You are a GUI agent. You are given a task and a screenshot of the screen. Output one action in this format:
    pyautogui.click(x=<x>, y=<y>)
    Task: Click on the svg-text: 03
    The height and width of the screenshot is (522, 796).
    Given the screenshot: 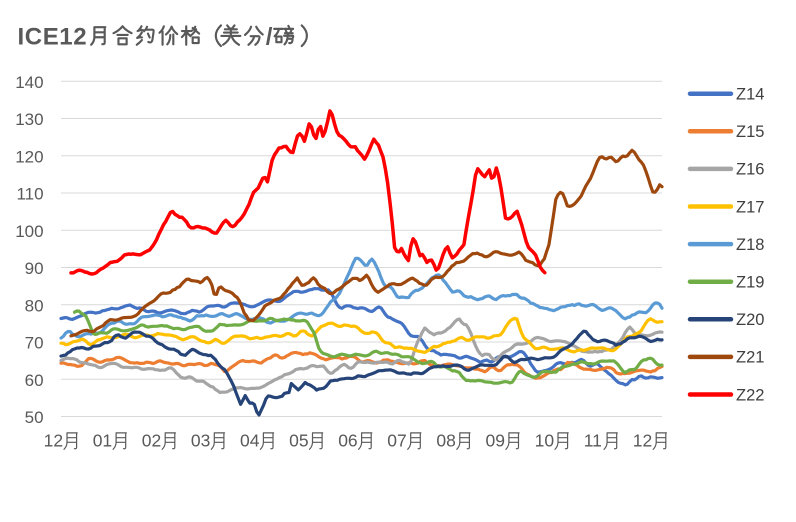 What is the action you would take?
    pyautogui.click(x=200, y=441)
    